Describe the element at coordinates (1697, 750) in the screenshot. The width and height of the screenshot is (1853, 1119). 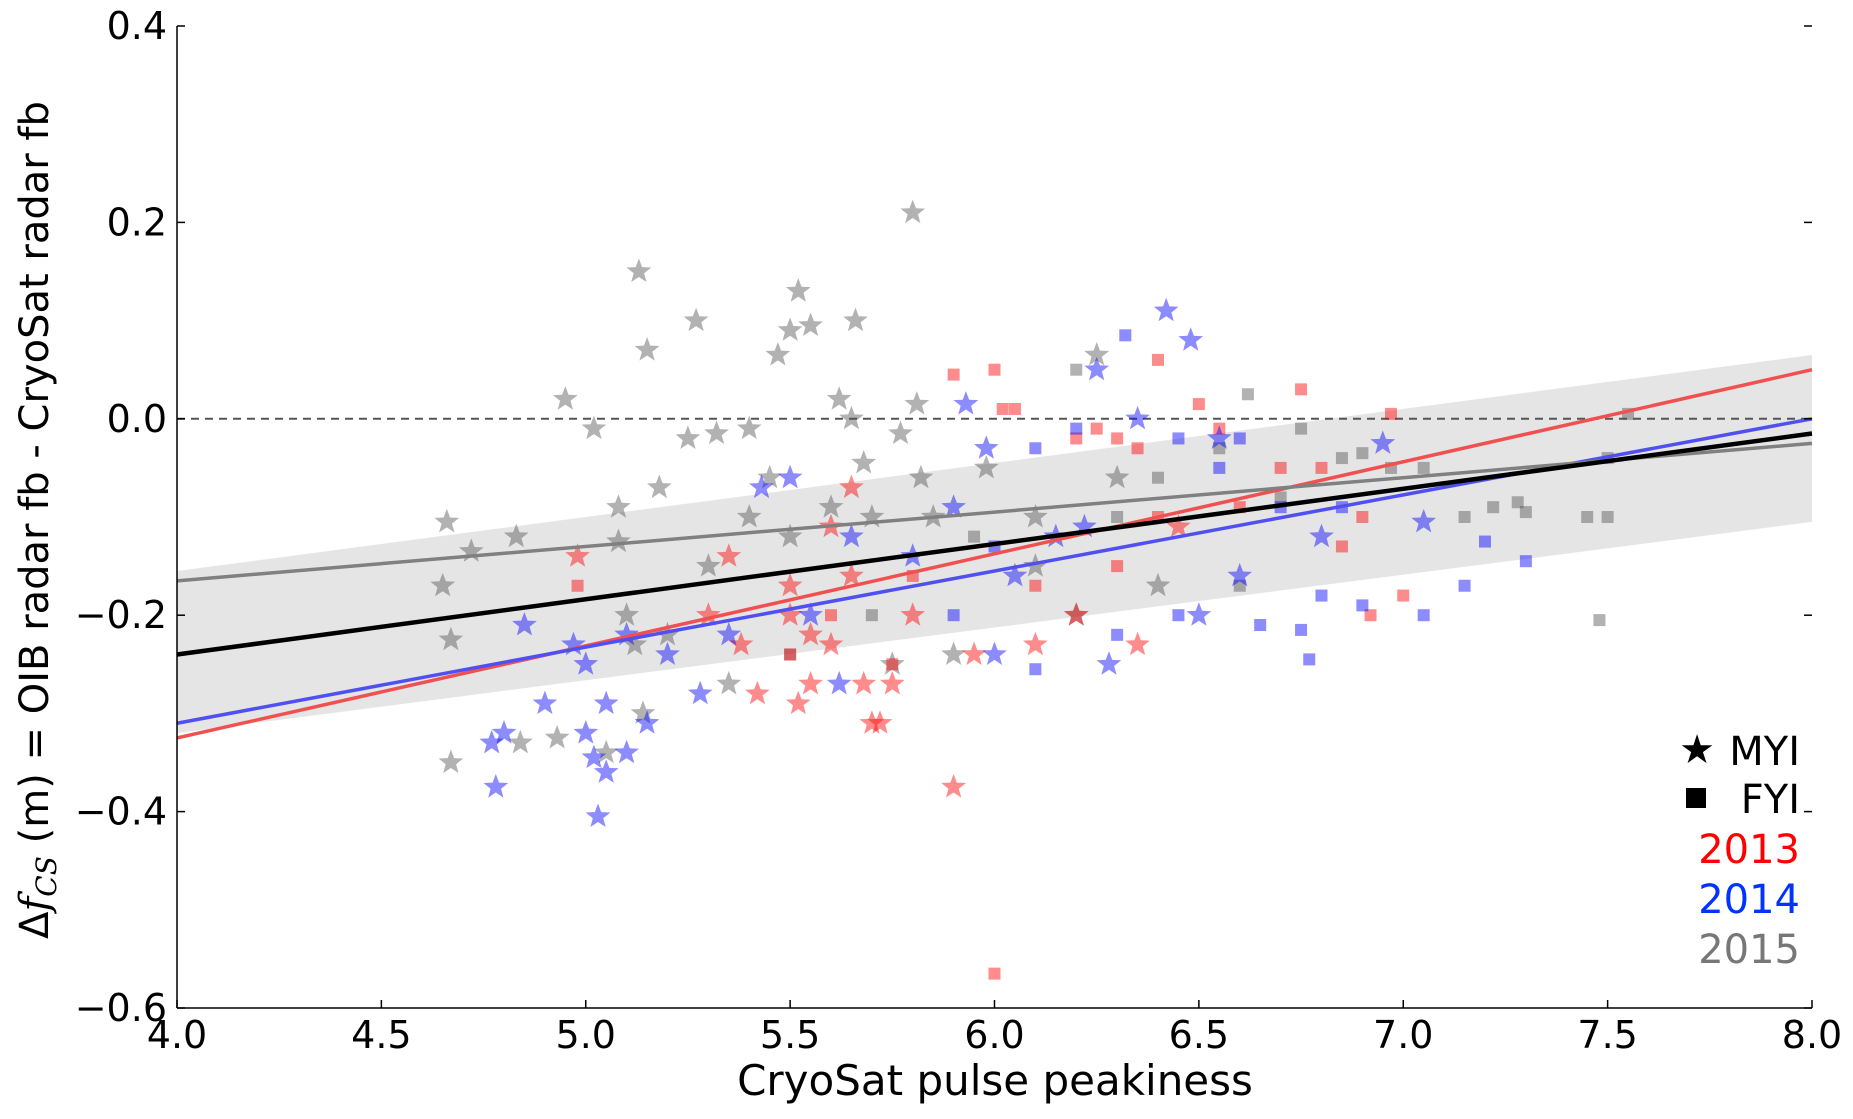
I see `legend-star-icon: ★` at that location.